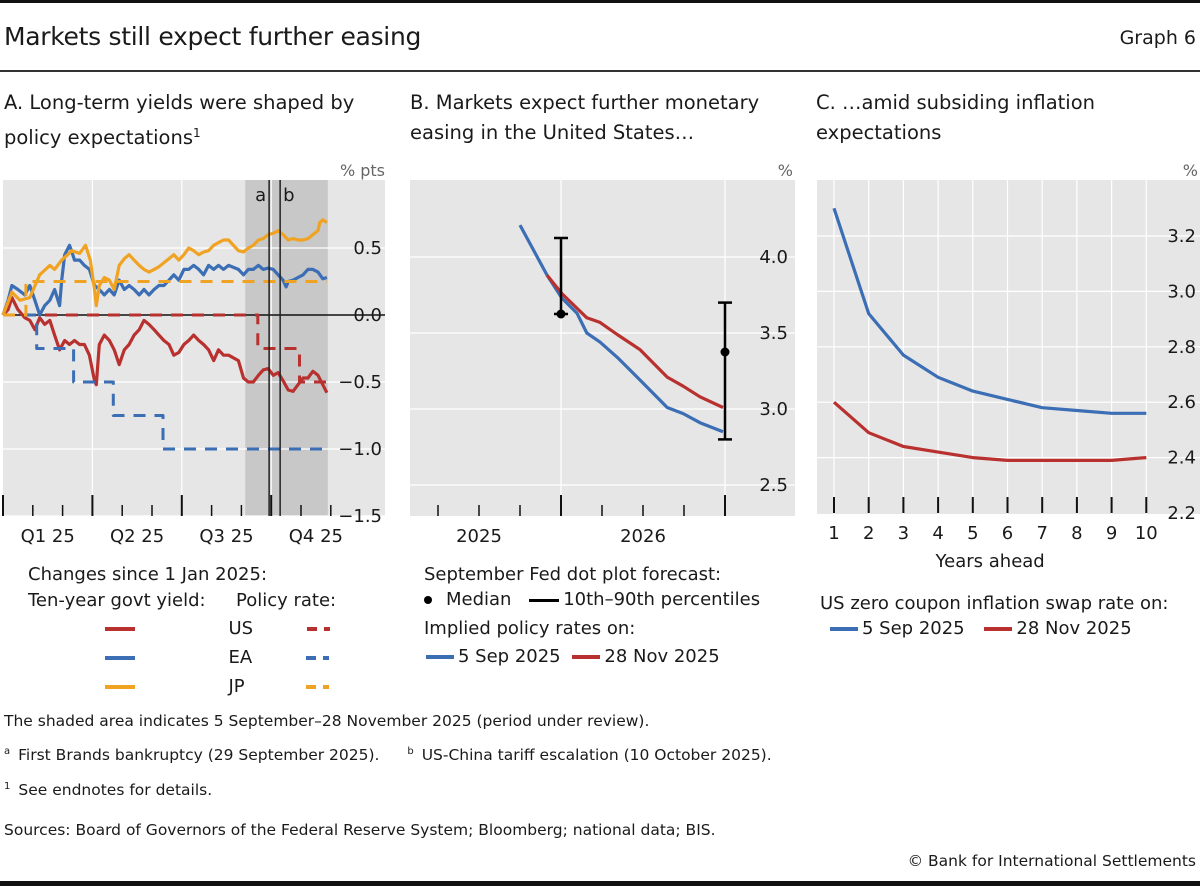 Image resolution: width=1200 pixels, height=886 pixels. I want to click on median-dot-icon, so click(428, 600).